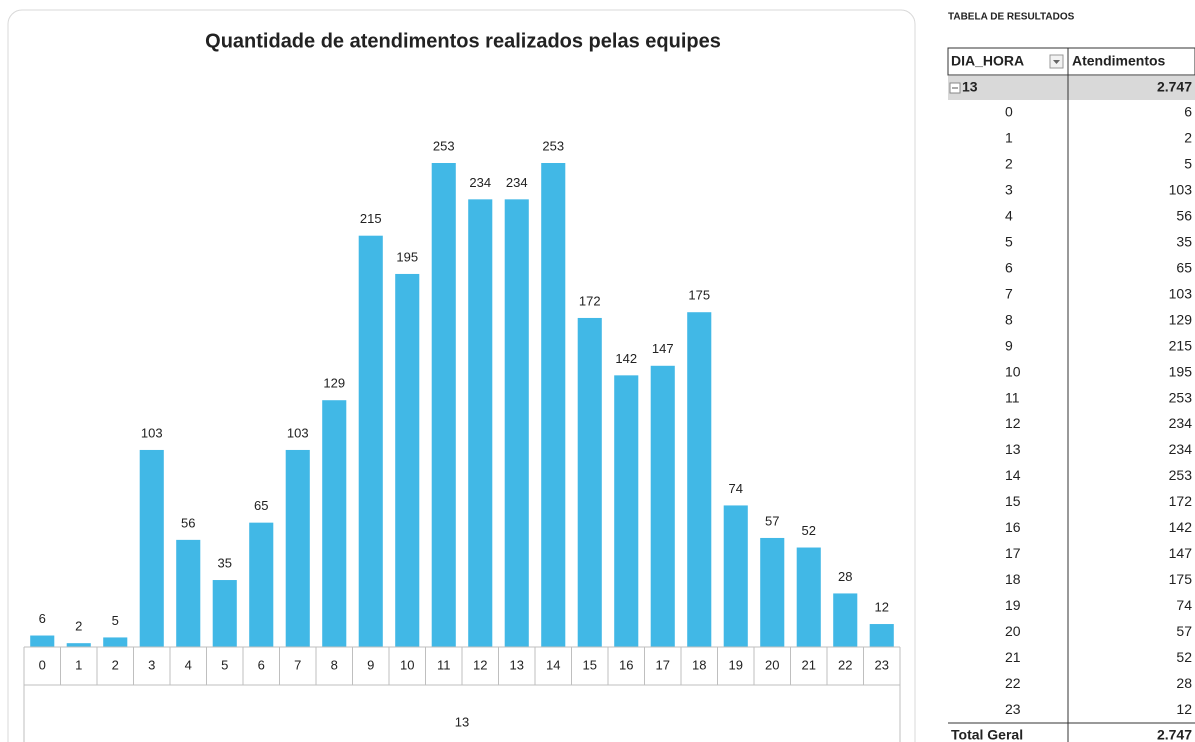 The width and height of the screenshot is (1195, 742). Describe the element at coordinates (1013, 657) in the screenshot. I see `row-label: 21` at that location.